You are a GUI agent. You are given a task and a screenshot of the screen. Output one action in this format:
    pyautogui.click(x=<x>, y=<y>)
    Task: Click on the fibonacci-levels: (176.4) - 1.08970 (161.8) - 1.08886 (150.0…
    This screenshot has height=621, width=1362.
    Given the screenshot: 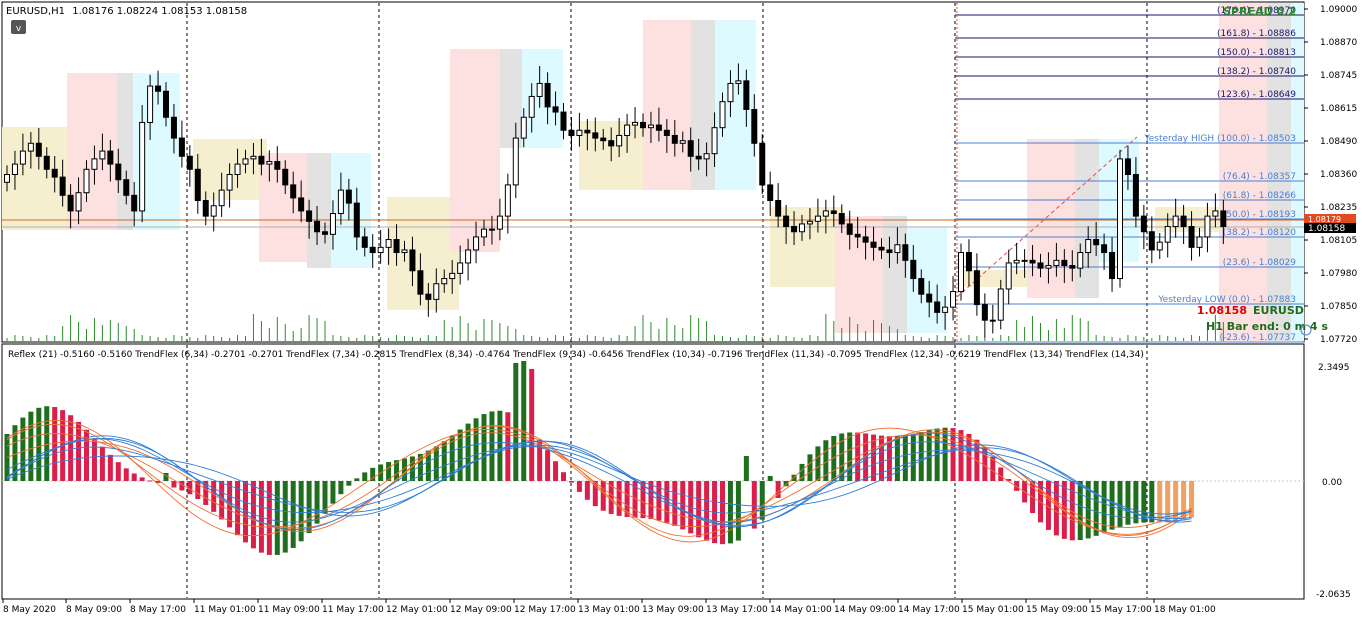 What is the action you would take?
    pyautogui.click(x=1129, y=173)
    